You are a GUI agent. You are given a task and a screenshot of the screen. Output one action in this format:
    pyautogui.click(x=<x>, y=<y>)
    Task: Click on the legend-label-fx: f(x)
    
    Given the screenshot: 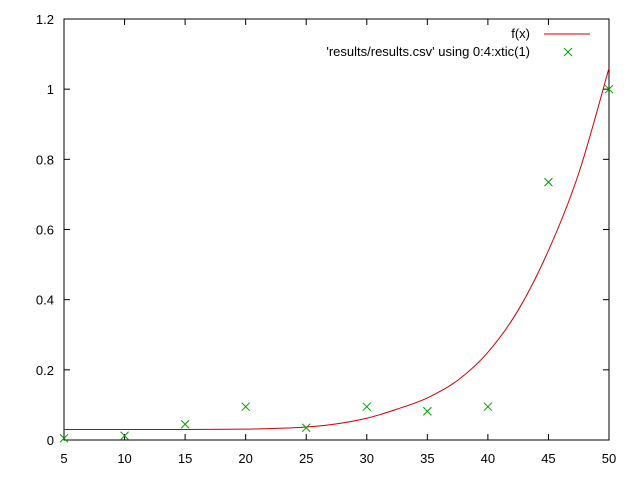 What is the action you would take?
    pyautogui.click(x=520, y=33)
    